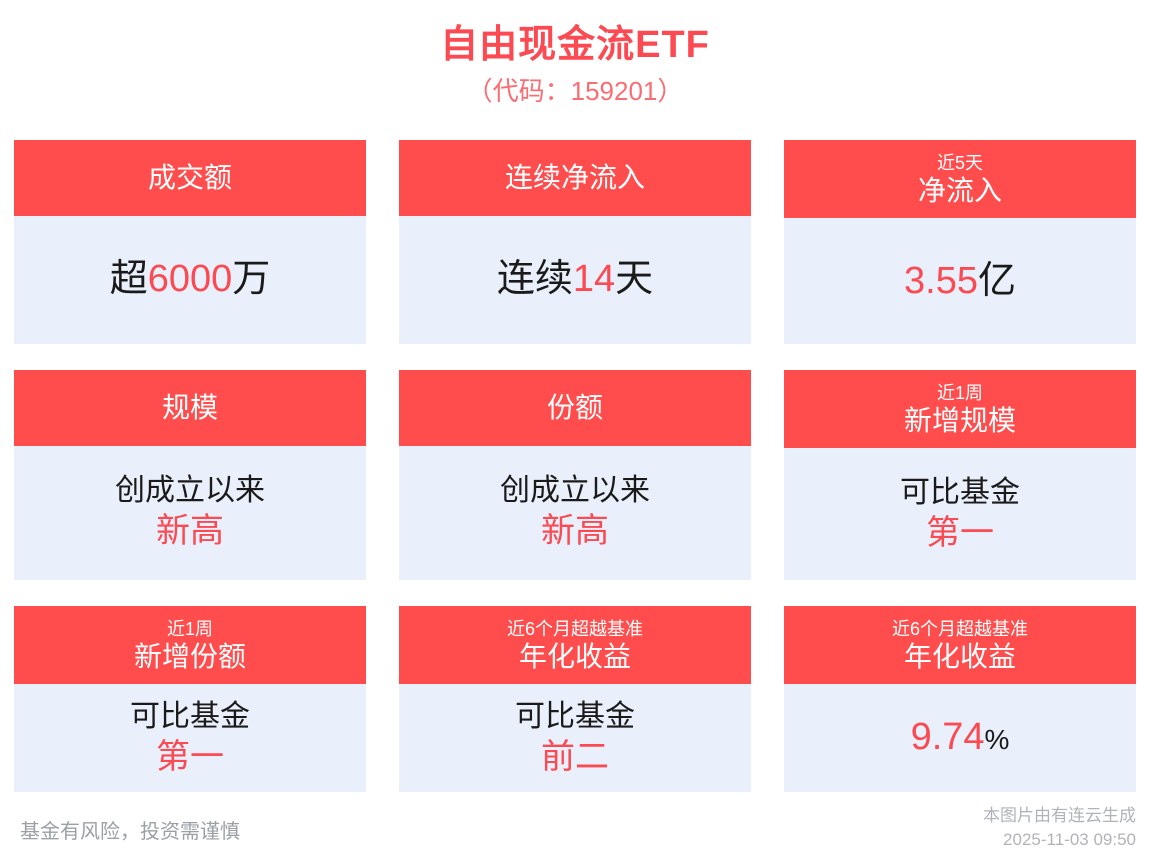 This screenshot has width=1150, height=860. Describe the element at coordinates (959, 420) in the screenshot. I see `metric-card-header-title: 新增规模` at that location.